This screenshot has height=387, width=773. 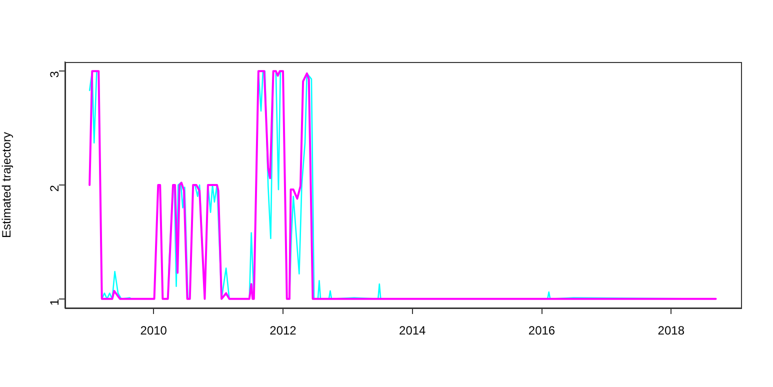 I want to click on x-tick-label: 2012, so click(x=283, y=331).